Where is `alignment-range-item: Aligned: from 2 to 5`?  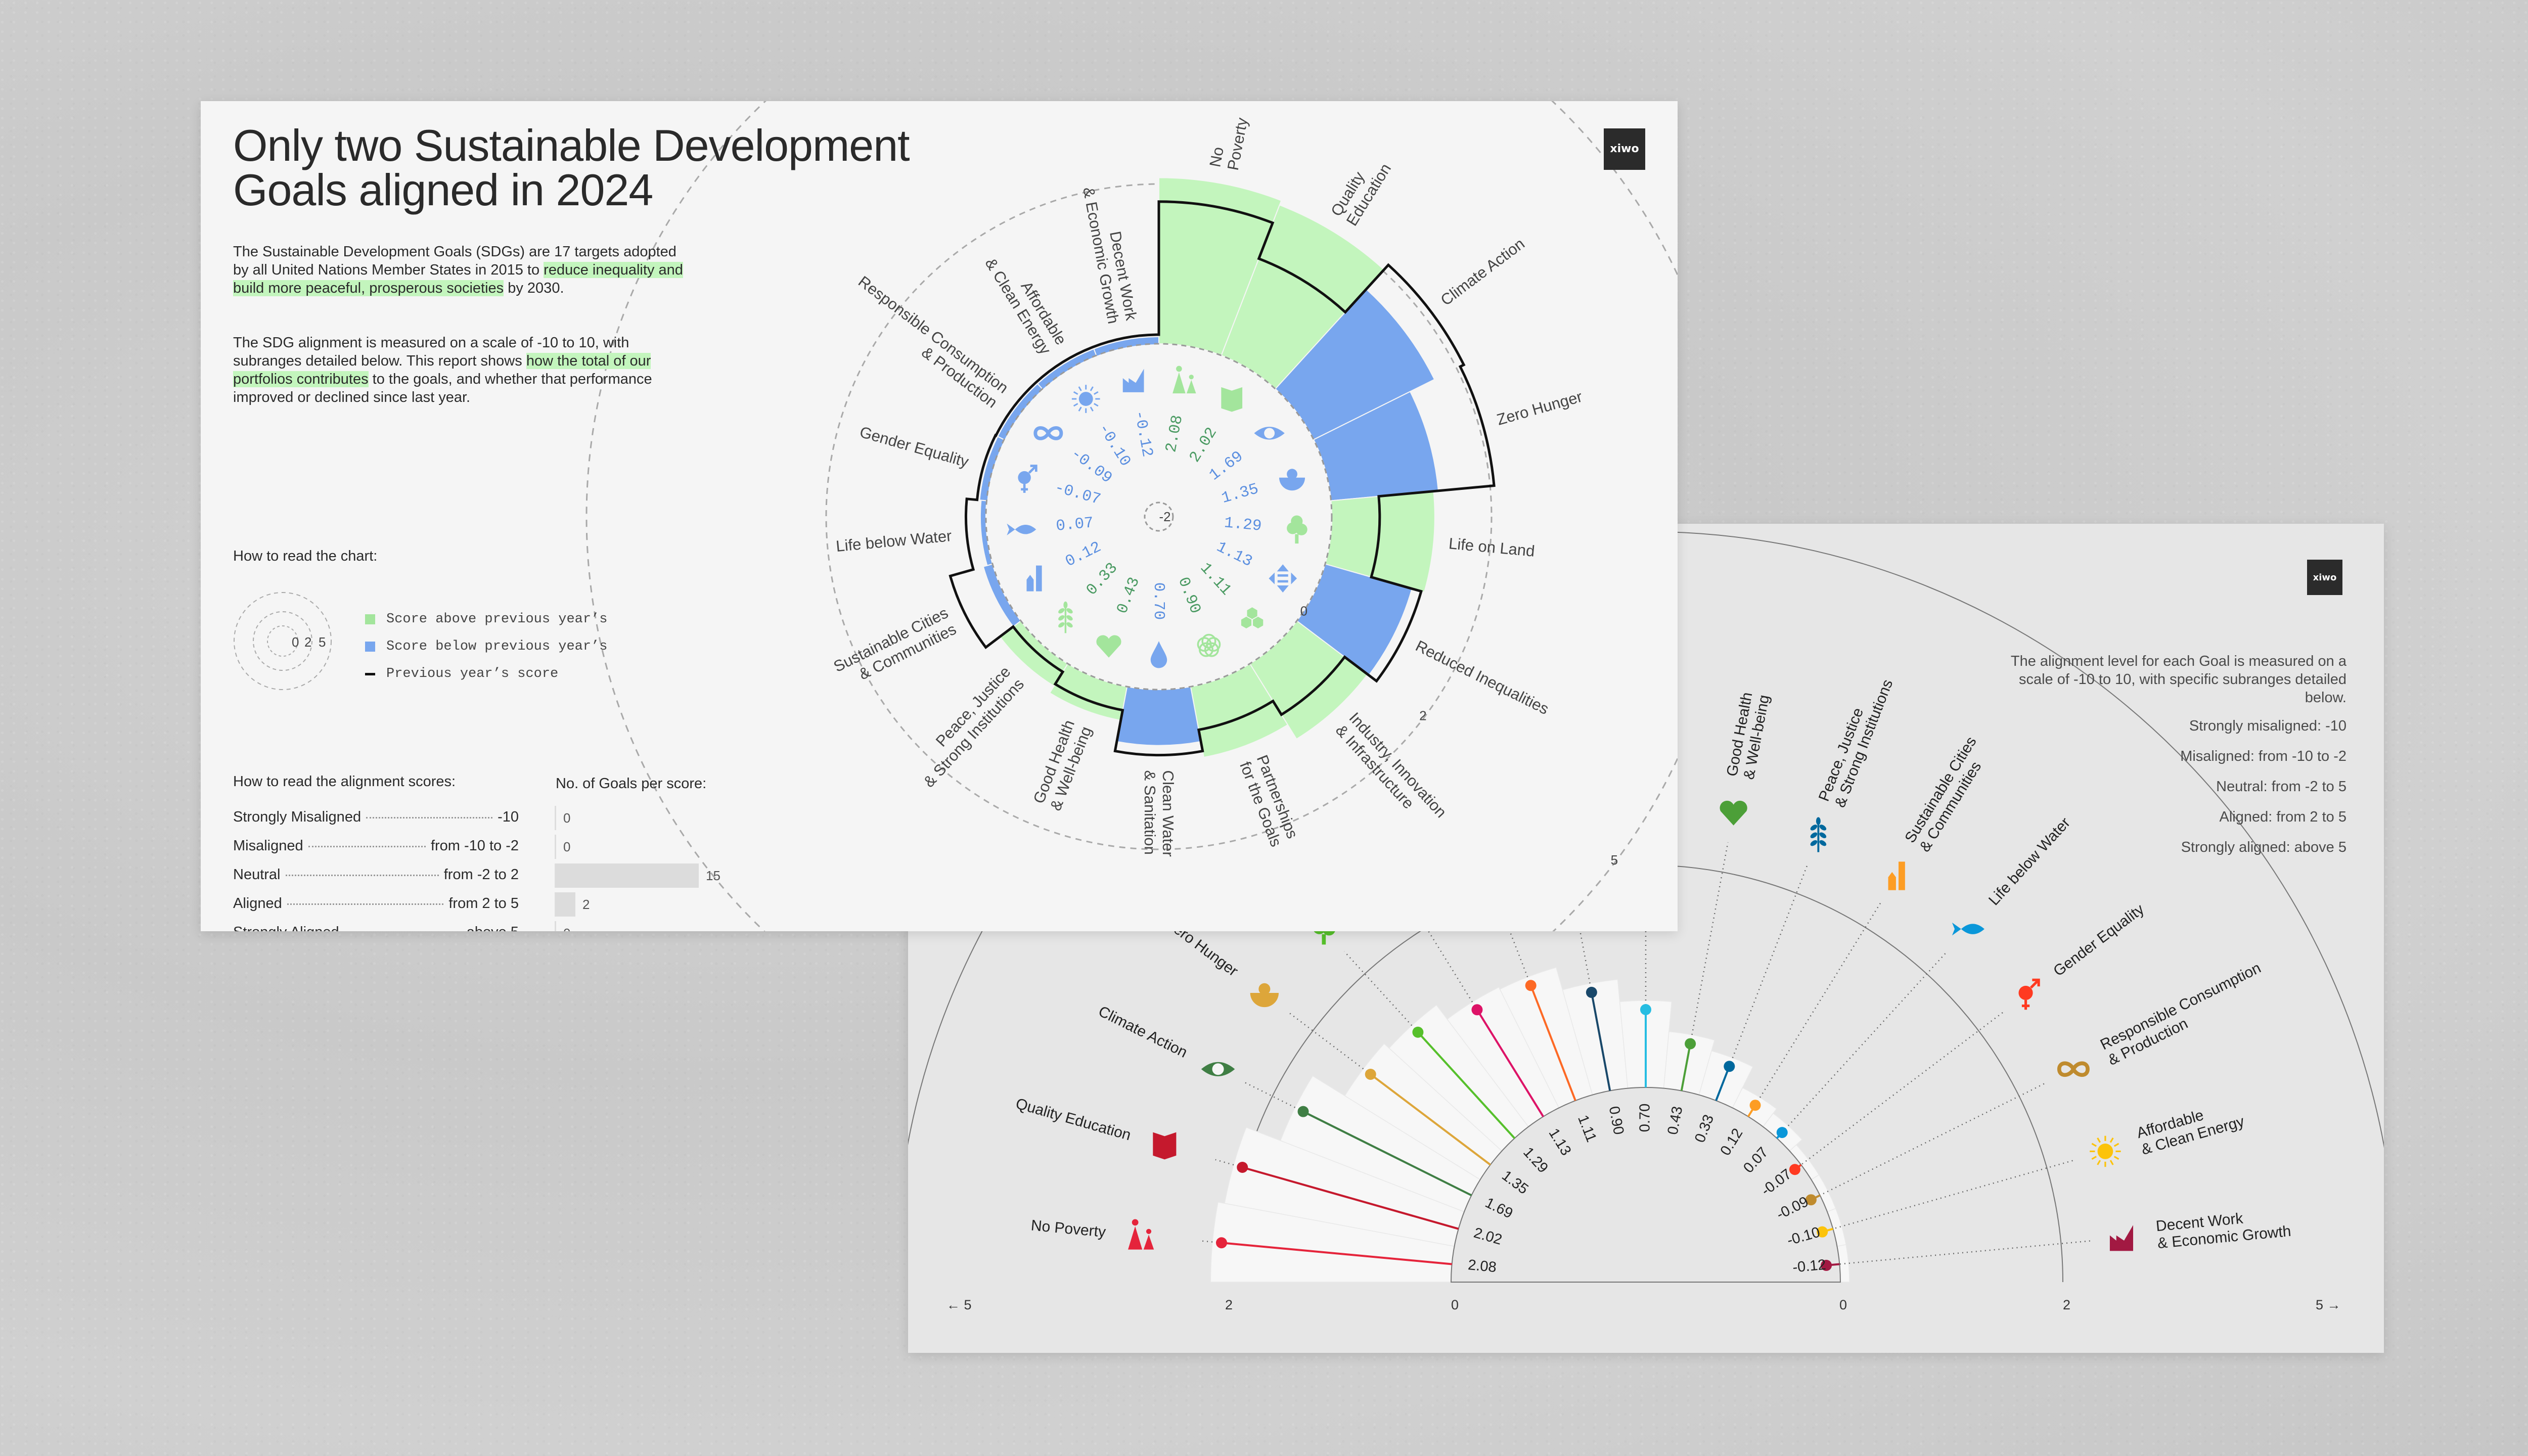 alignment-range-item: Aligned: from 2 to 5 is located at coordinates (2282, 817).